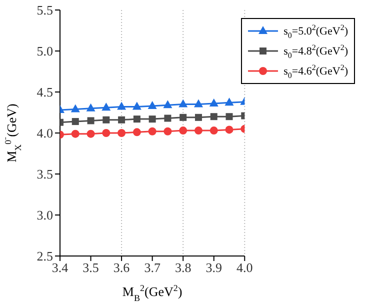 Image resolution: width=375 pixels, height=306 pixels. I want to click on y-tick-label: 4.0, so click(44, 133).